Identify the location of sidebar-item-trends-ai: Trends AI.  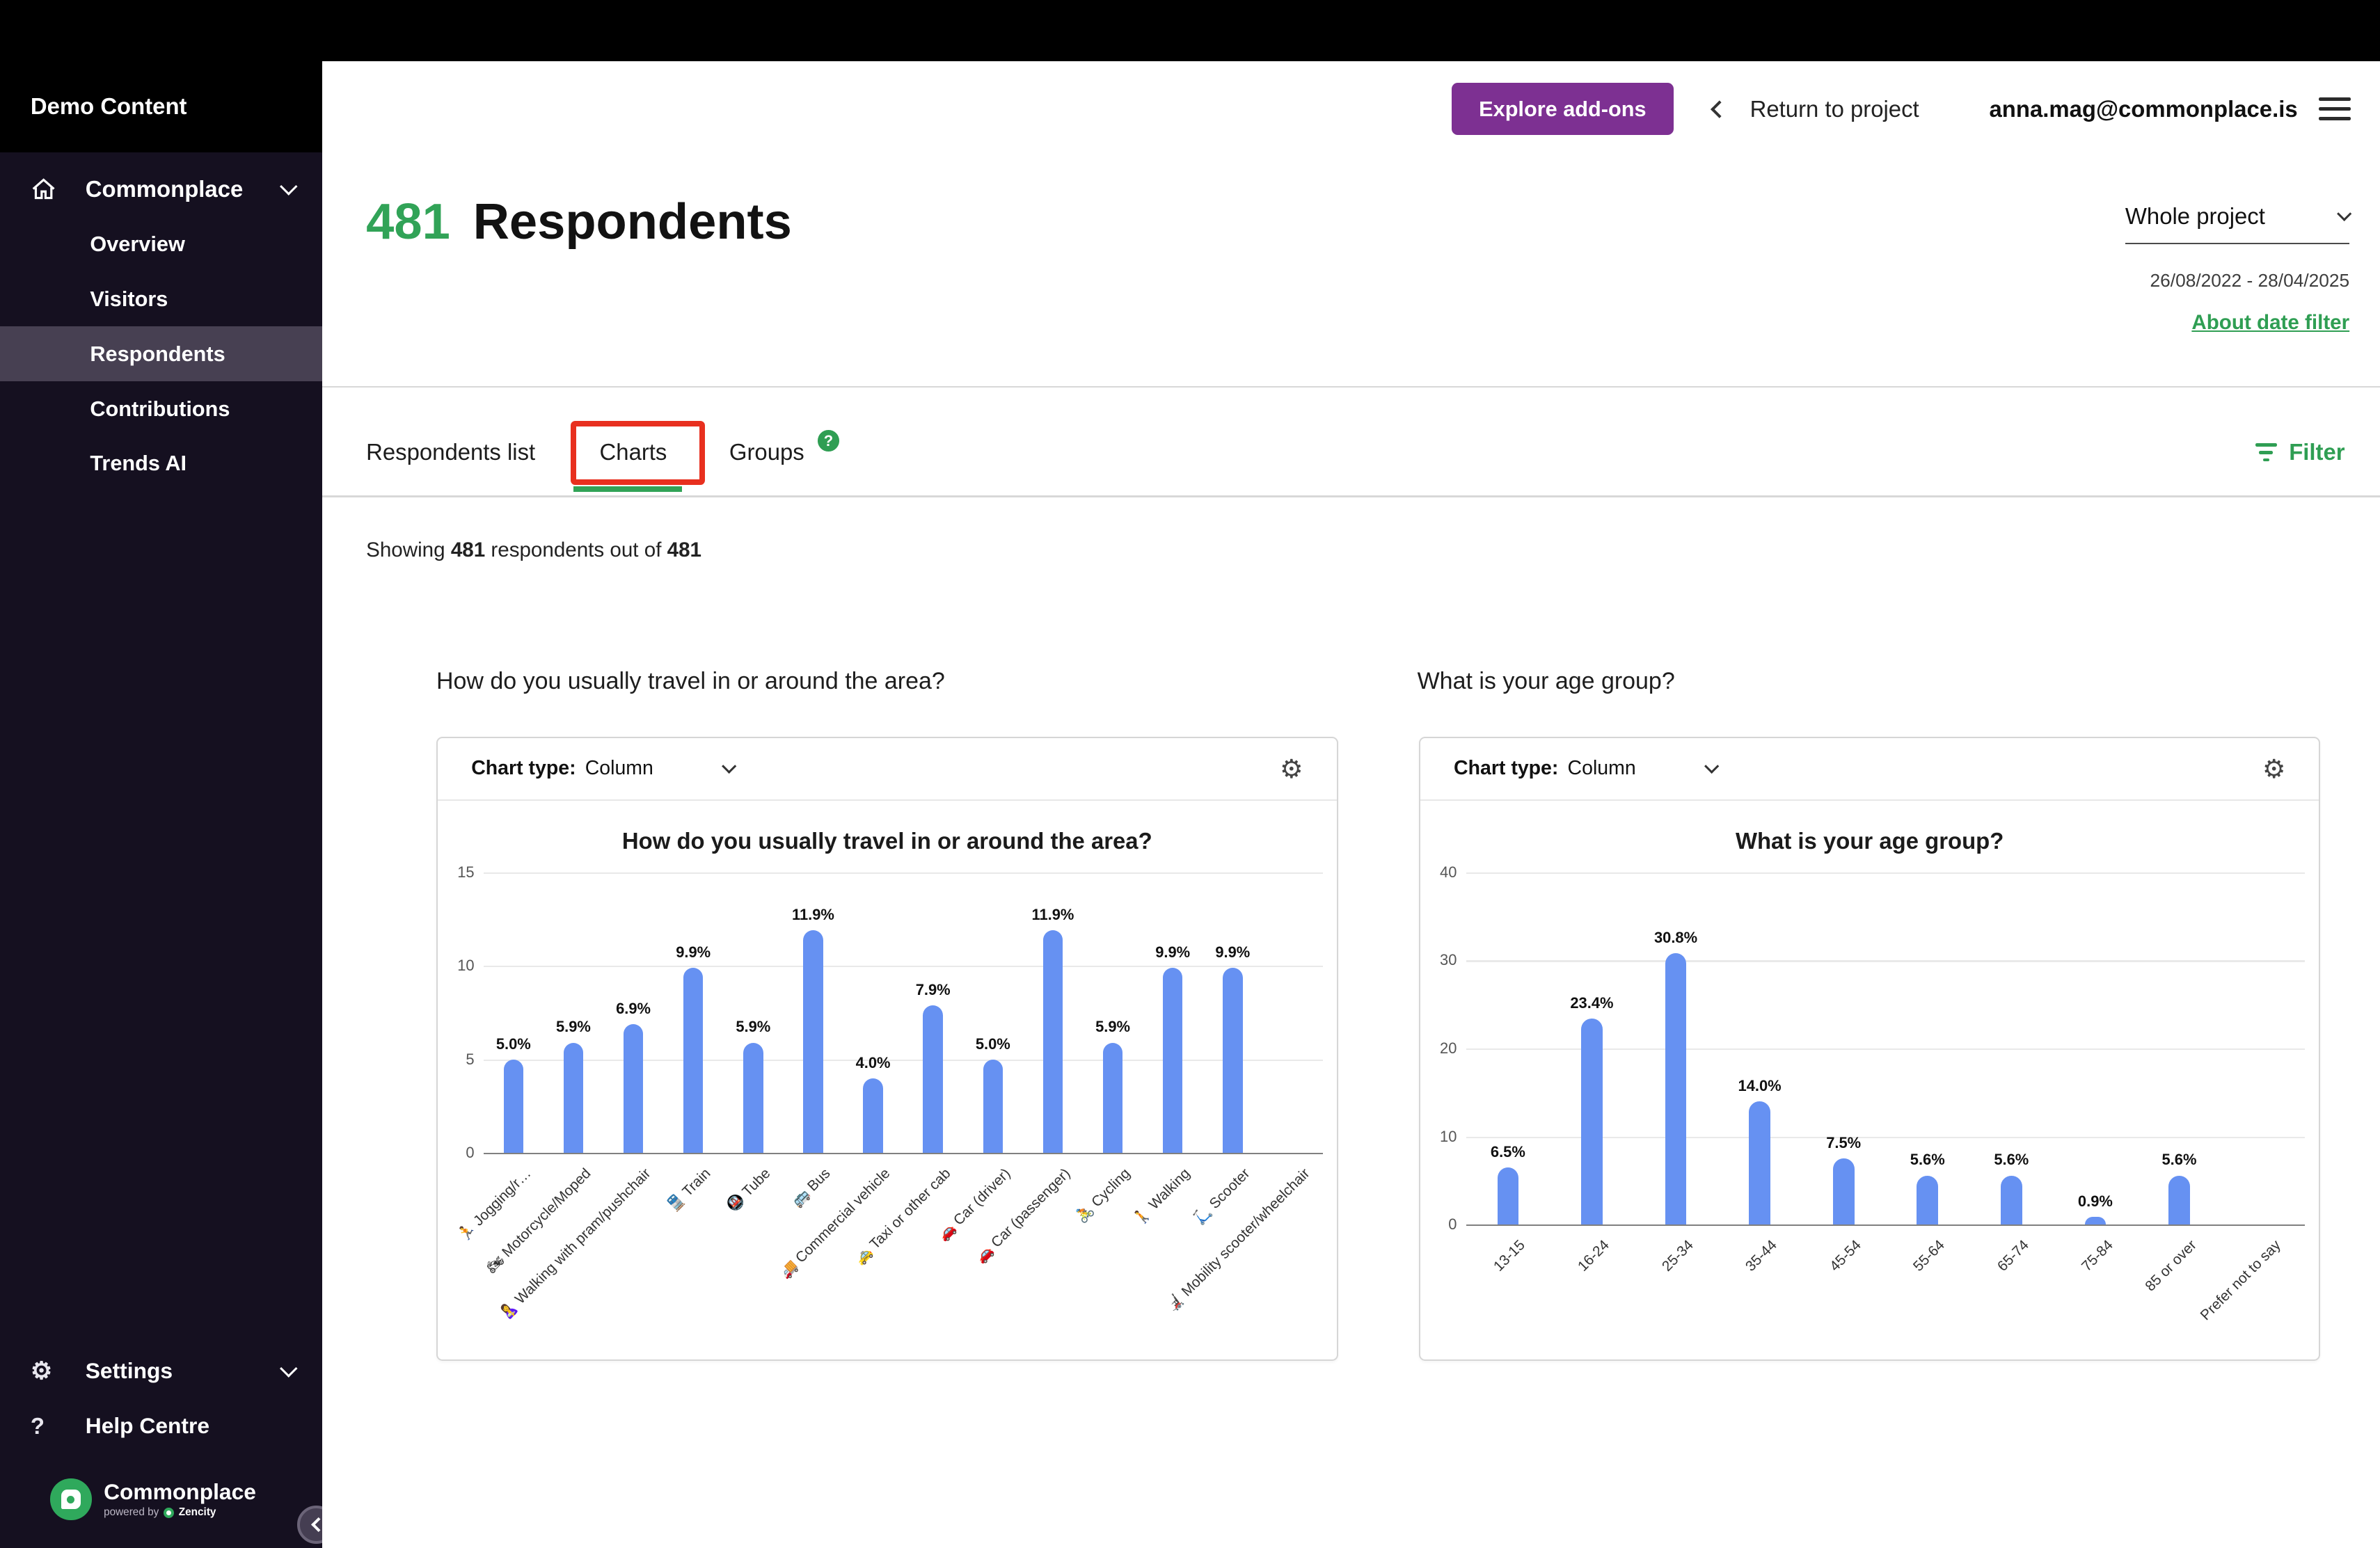
(161, 463).